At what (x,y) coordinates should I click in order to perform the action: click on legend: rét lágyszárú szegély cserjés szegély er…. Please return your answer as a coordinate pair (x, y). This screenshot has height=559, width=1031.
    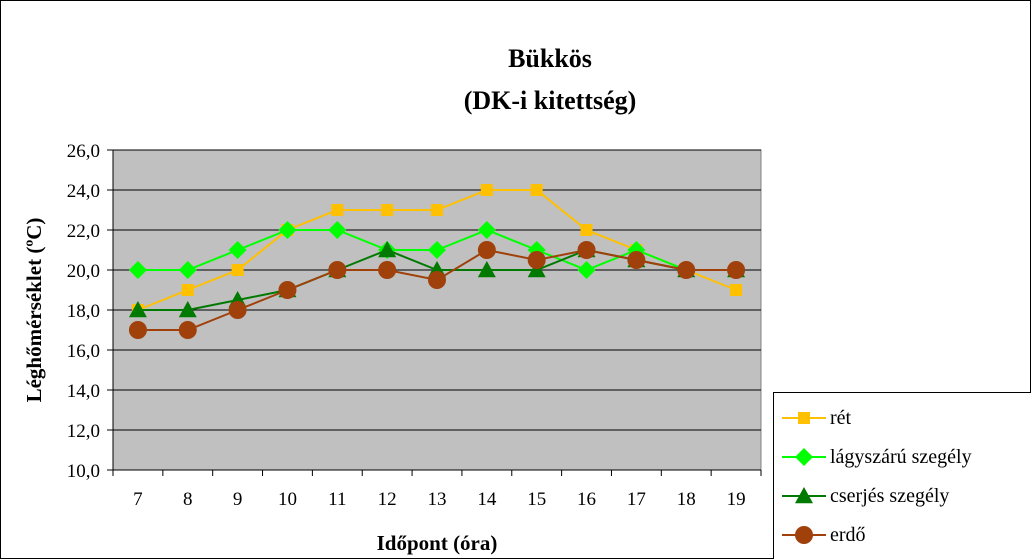
    Looking at the image, I should click on (902, 475).